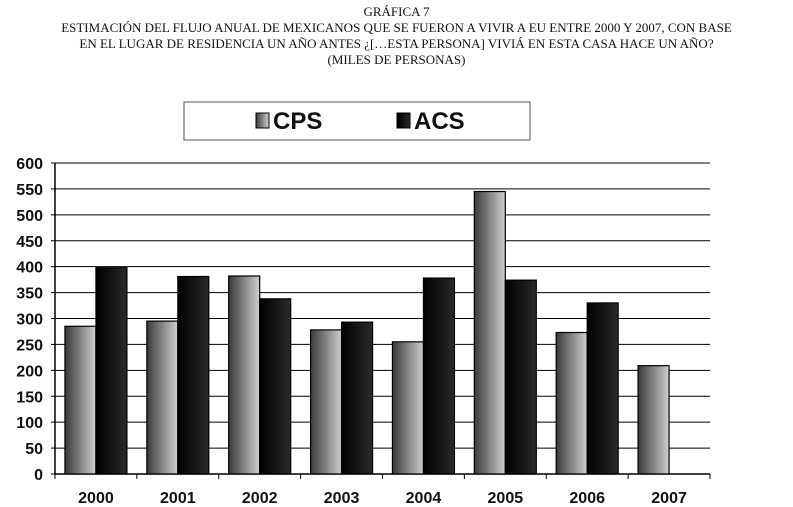  What do you see at coordinates (403, 120) in the screenshot?
I see `legend-swatch-acs` at bounding box center [403, 120].